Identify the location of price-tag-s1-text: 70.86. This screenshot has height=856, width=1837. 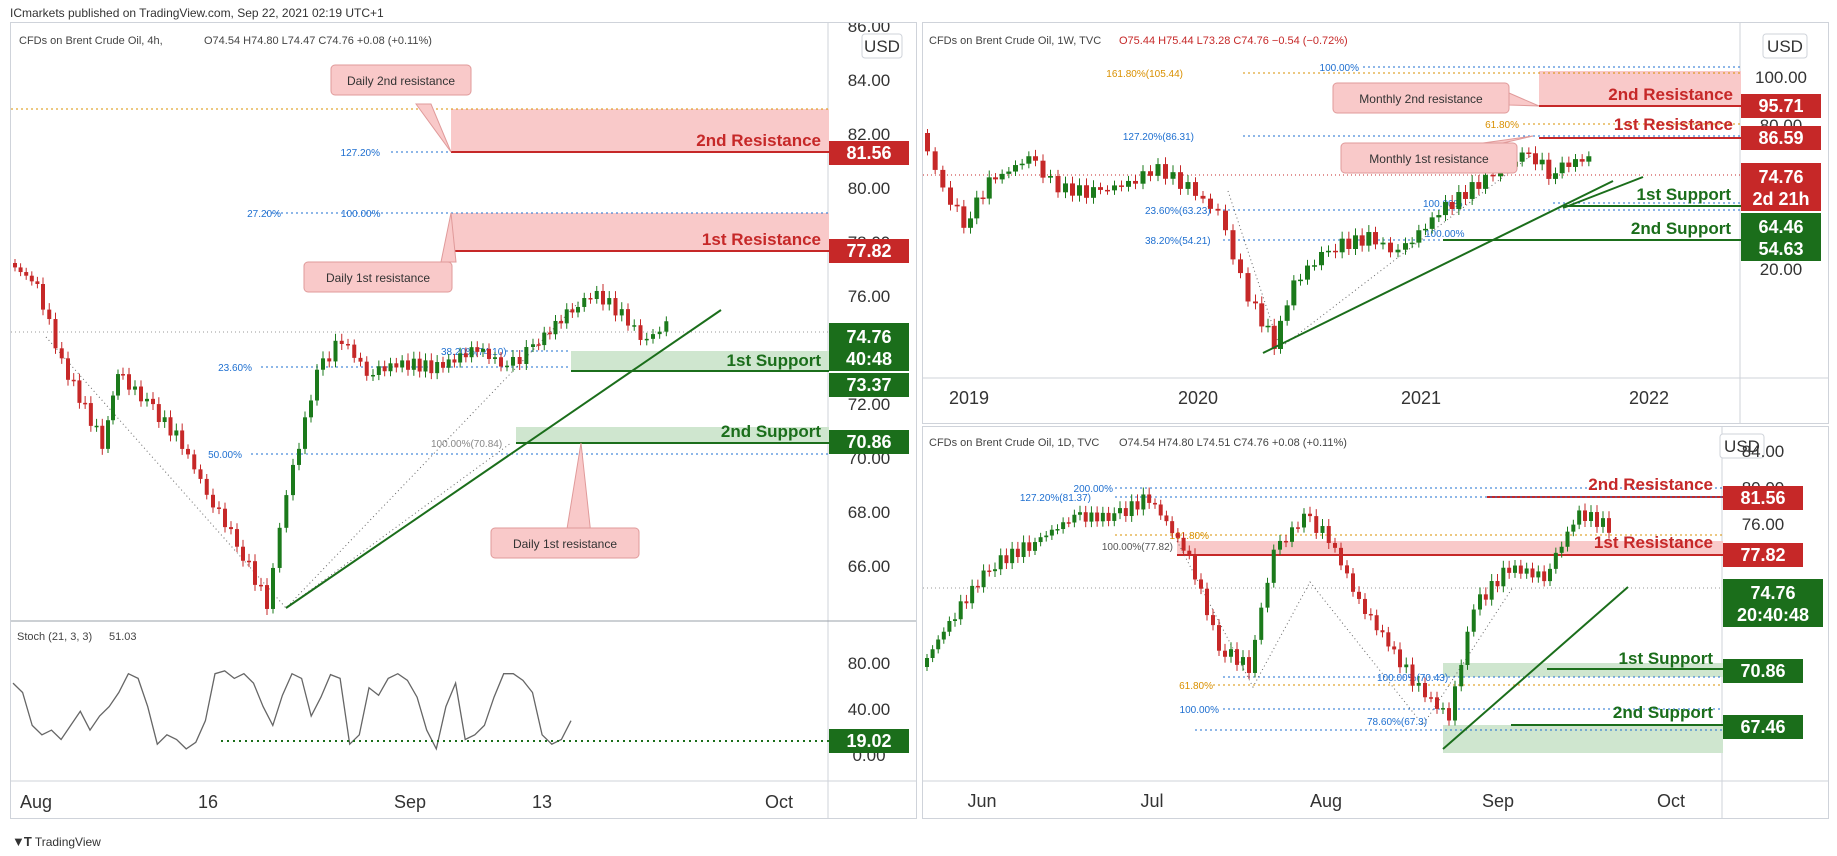
(1762, 671).